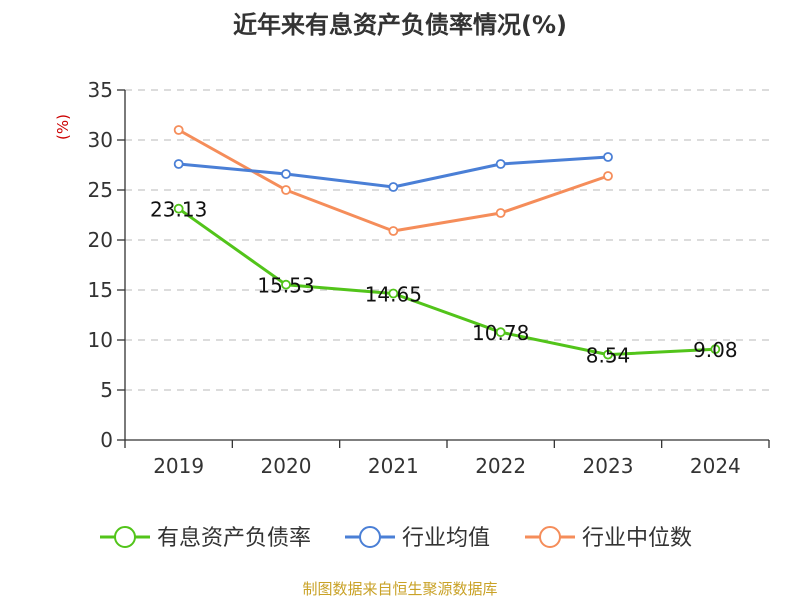  I want to click on chart-title: 近年来有息资产负债率情况(%), so click(400, 25).